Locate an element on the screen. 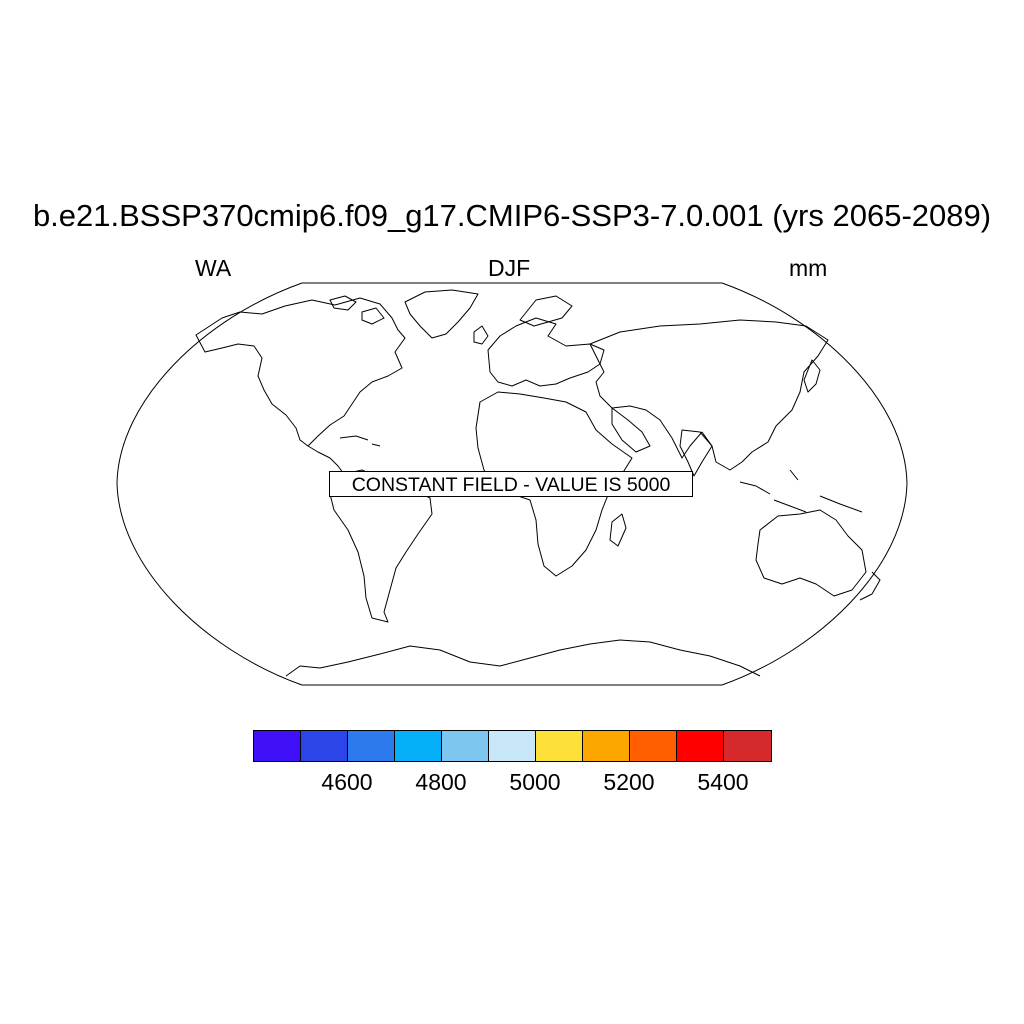 The width and height of the screenshot is (1024, 1024). colorbar-tick-label: 5200 is located at coordinates (629, 782).